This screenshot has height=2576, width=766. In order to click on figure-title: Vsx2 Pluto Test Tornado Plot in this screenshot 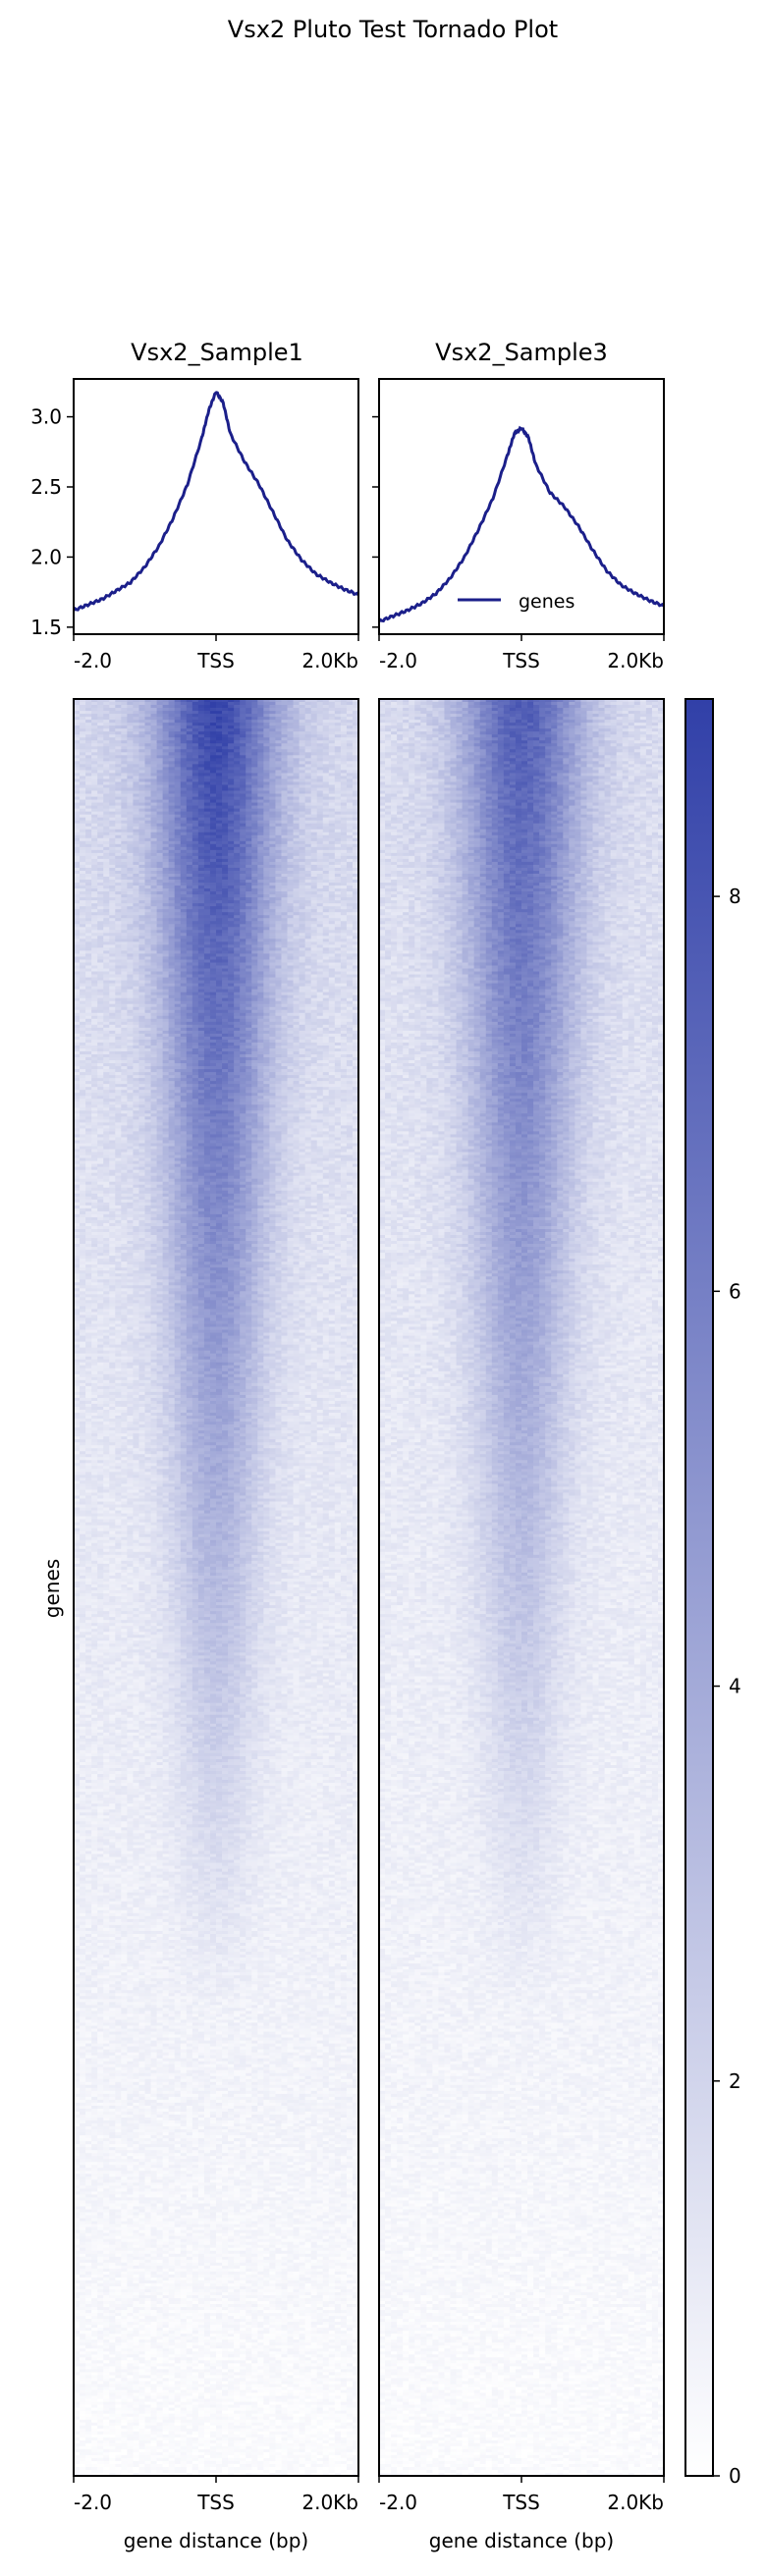, I will do `click(393, 29)`.